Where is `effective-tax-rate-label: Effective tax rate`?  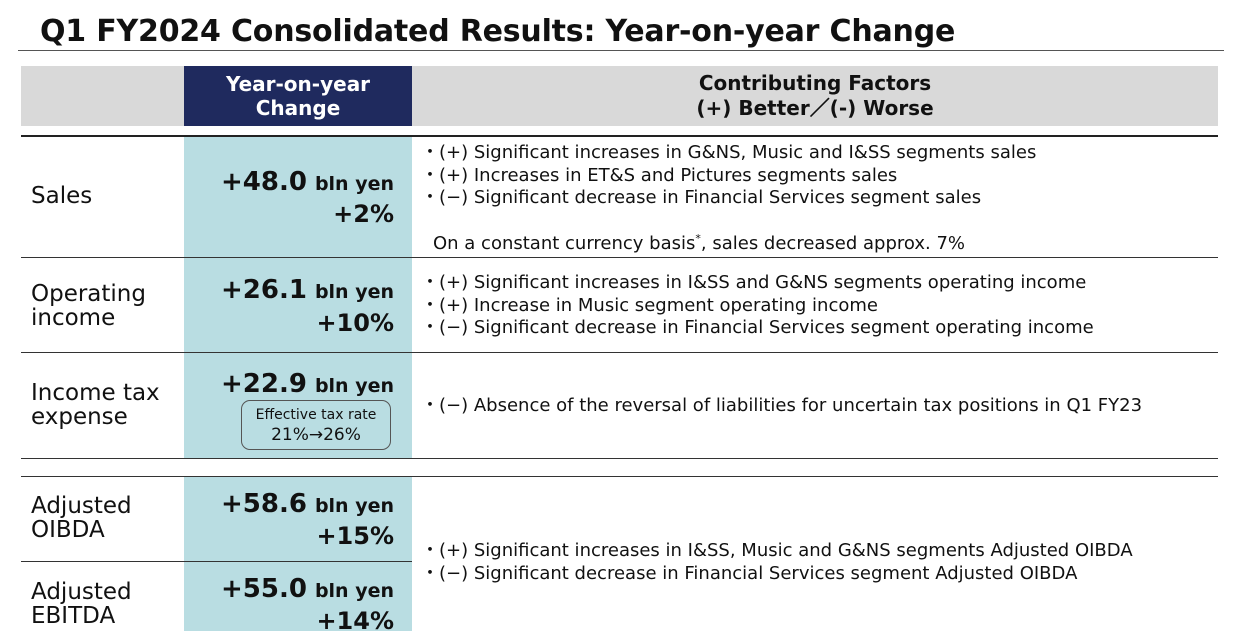
effective-tax-rate-label: Effective tax rate is located at coordinates (316, 415).